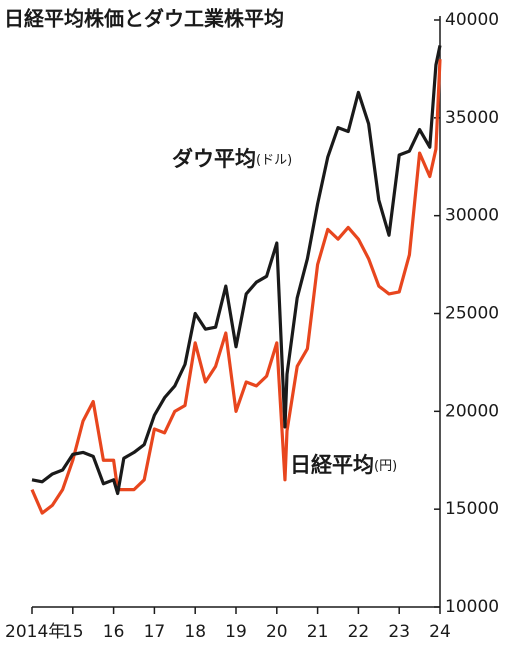 The width and height of the screenshot is (523, 658). What do you see at coordinates (274, 160) in the screenshot?
I see `series-unit: (ドル)` at bounding box center [274, 160].